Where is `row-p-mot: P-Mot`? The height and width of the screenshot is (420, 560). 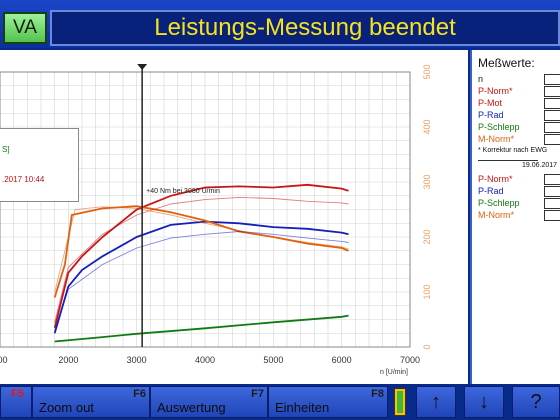
row-p-mot: P-Mot is located at coordinates (490, 103).